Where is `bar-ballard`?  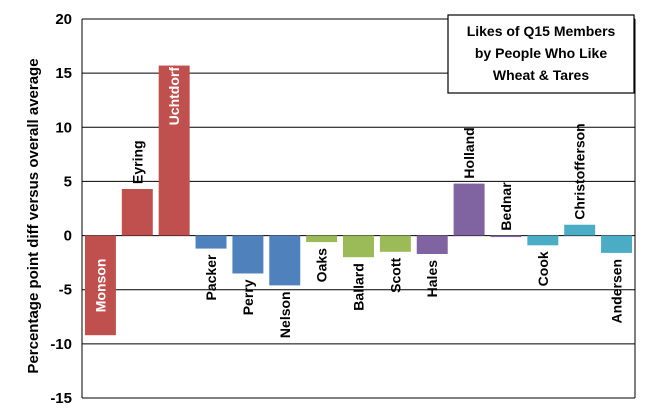
bar-ballard is located at coordinates (358, 246).